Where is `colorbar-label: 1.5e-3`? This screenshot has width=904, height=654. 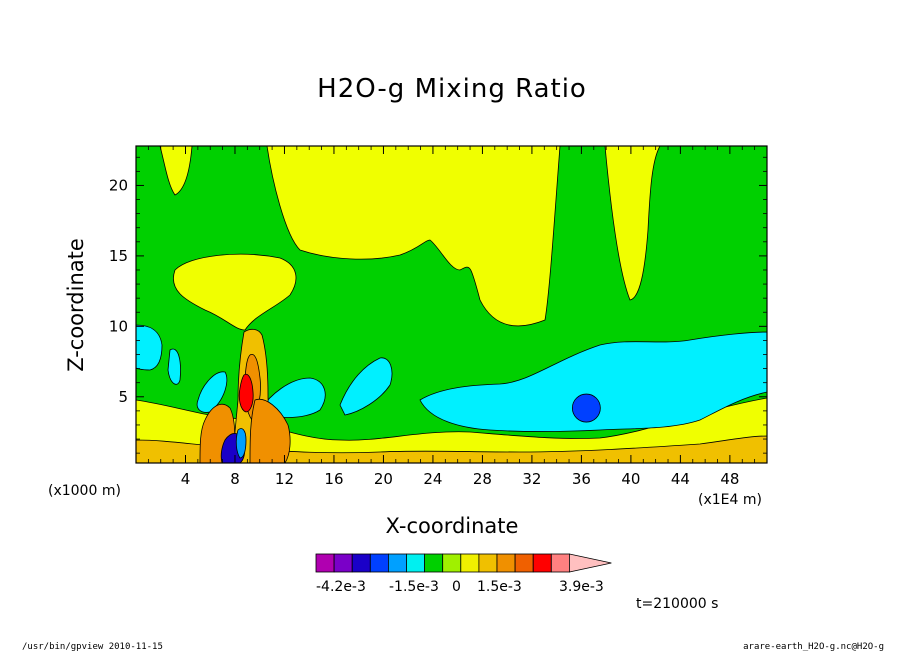
colorbar-label: 1.5e-3 is located at coordinates (499, 587).